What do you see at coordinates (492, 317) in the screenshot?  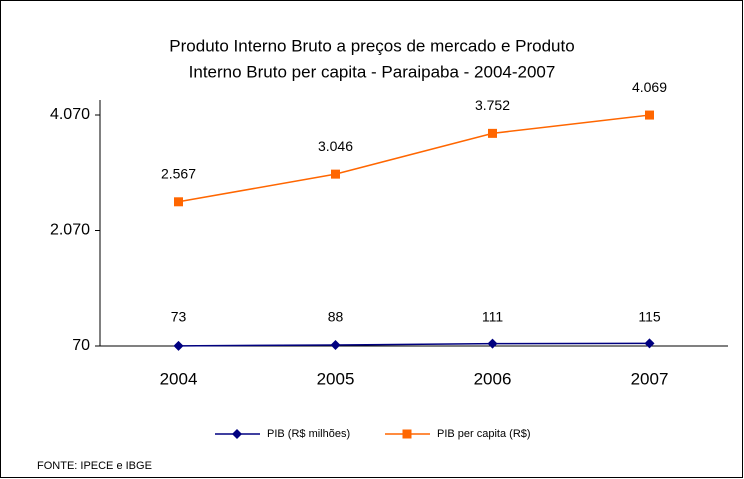 I see `data-label: 111` at bounding box center [492, 317].